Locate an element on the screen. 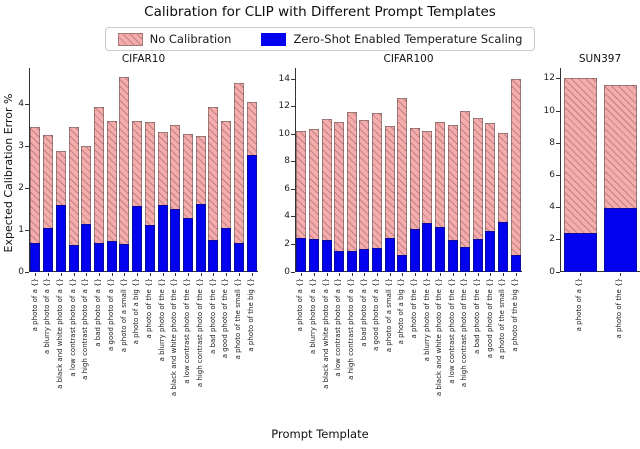 This screenshot has height=449, width=640. x-tick-label-wrap: a photo of a {} is located at coordinates (580, 345).